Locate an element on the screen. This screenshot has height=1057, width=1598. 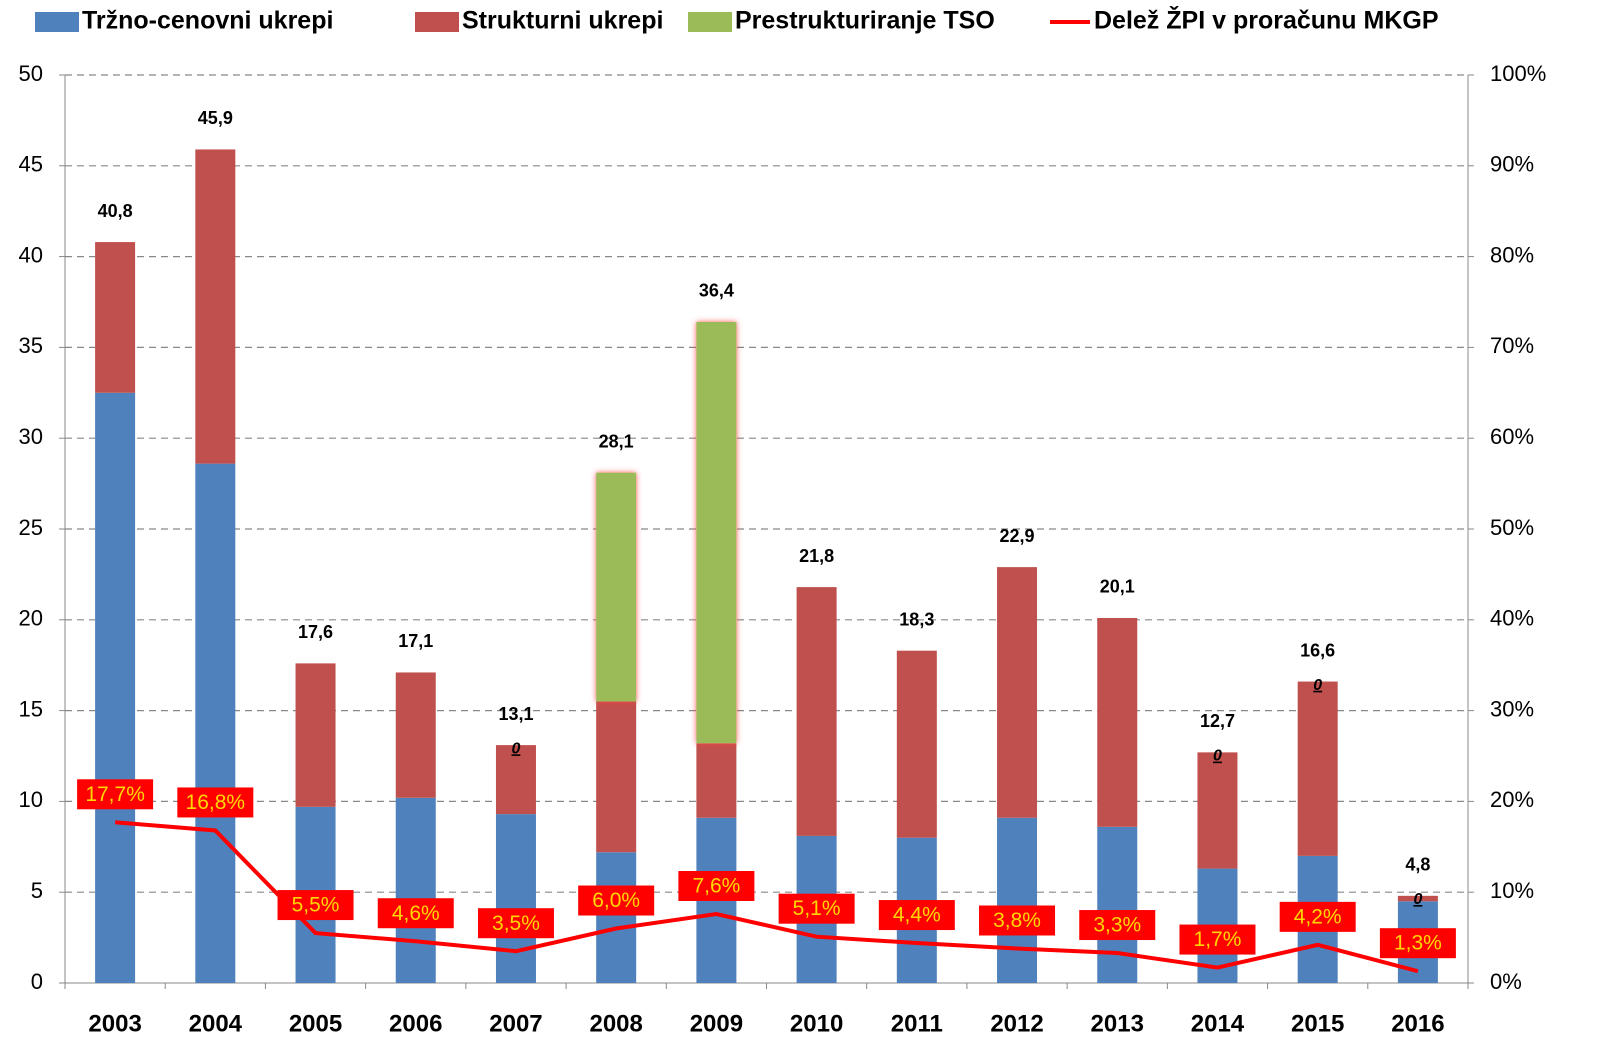
x-tick-label: 2008 is located at coordinates (615, 1023).